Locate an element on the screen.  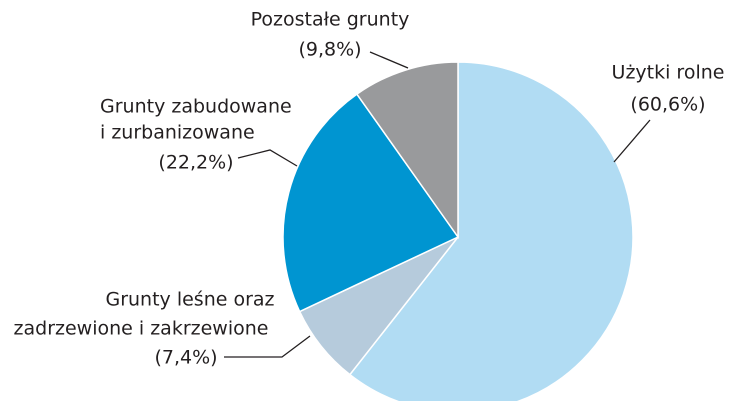
slice-label: i zurbanizowane is located at coordinates (177, 133).